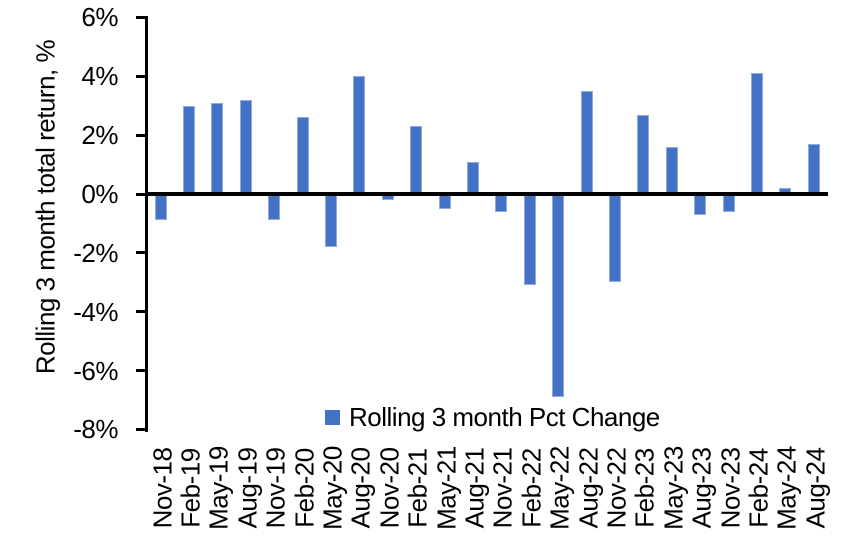 Image resolution: width=852 pixels, height=539 pixels. Describe the element at coordinates (730, 488) in the screenshot. I see `x-tick-label: Nov-23` at that location.